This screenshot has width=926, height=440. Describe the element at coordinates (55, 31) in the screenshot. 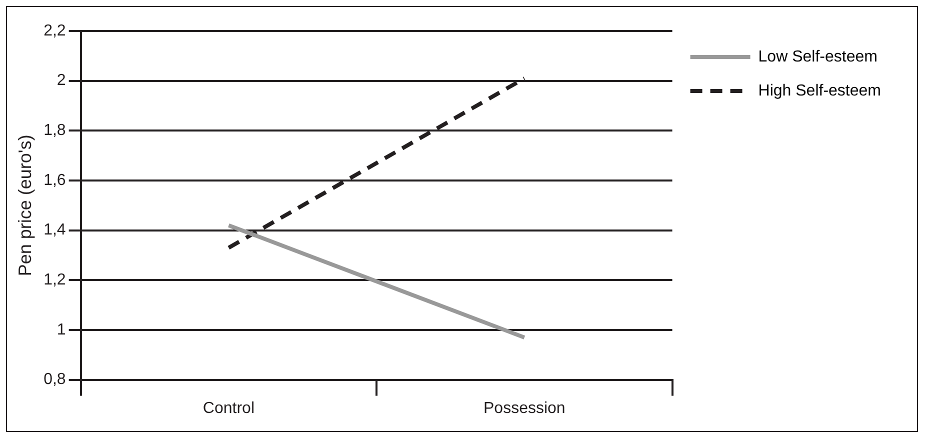

I see `y-tick-label: 2,2` at that location.